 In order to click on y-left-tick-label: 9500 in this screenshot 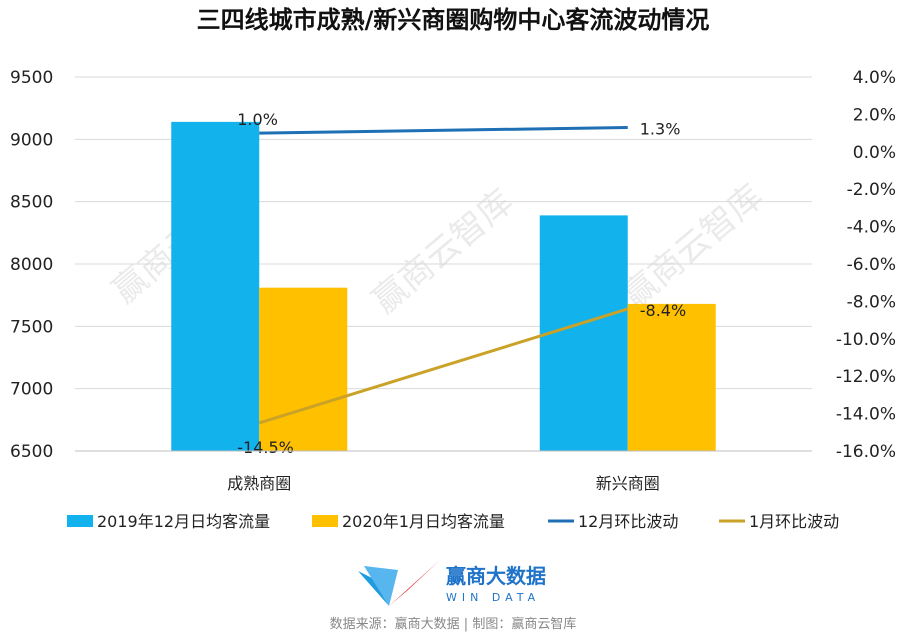, I will do `click(31, 78)`.